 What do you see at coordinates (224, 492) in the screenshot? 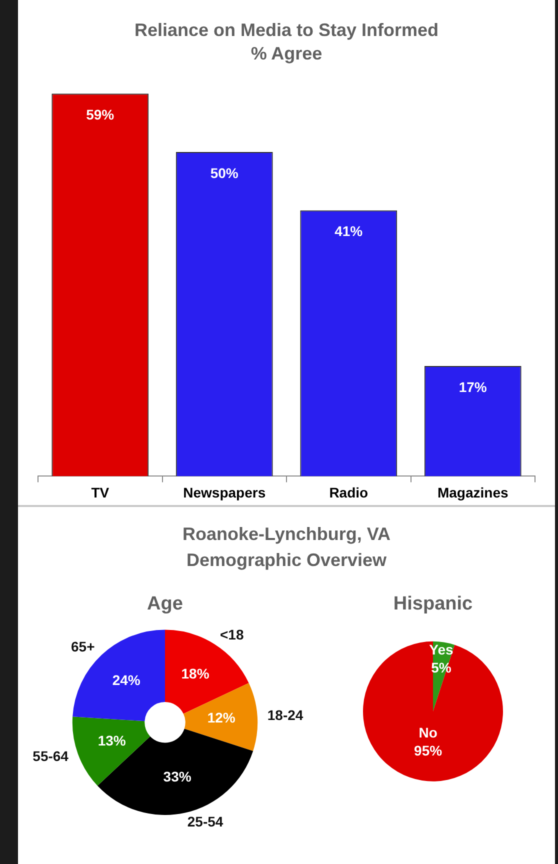
I see `x-tick-label: Newspapers` at bounding box center [224, 492].